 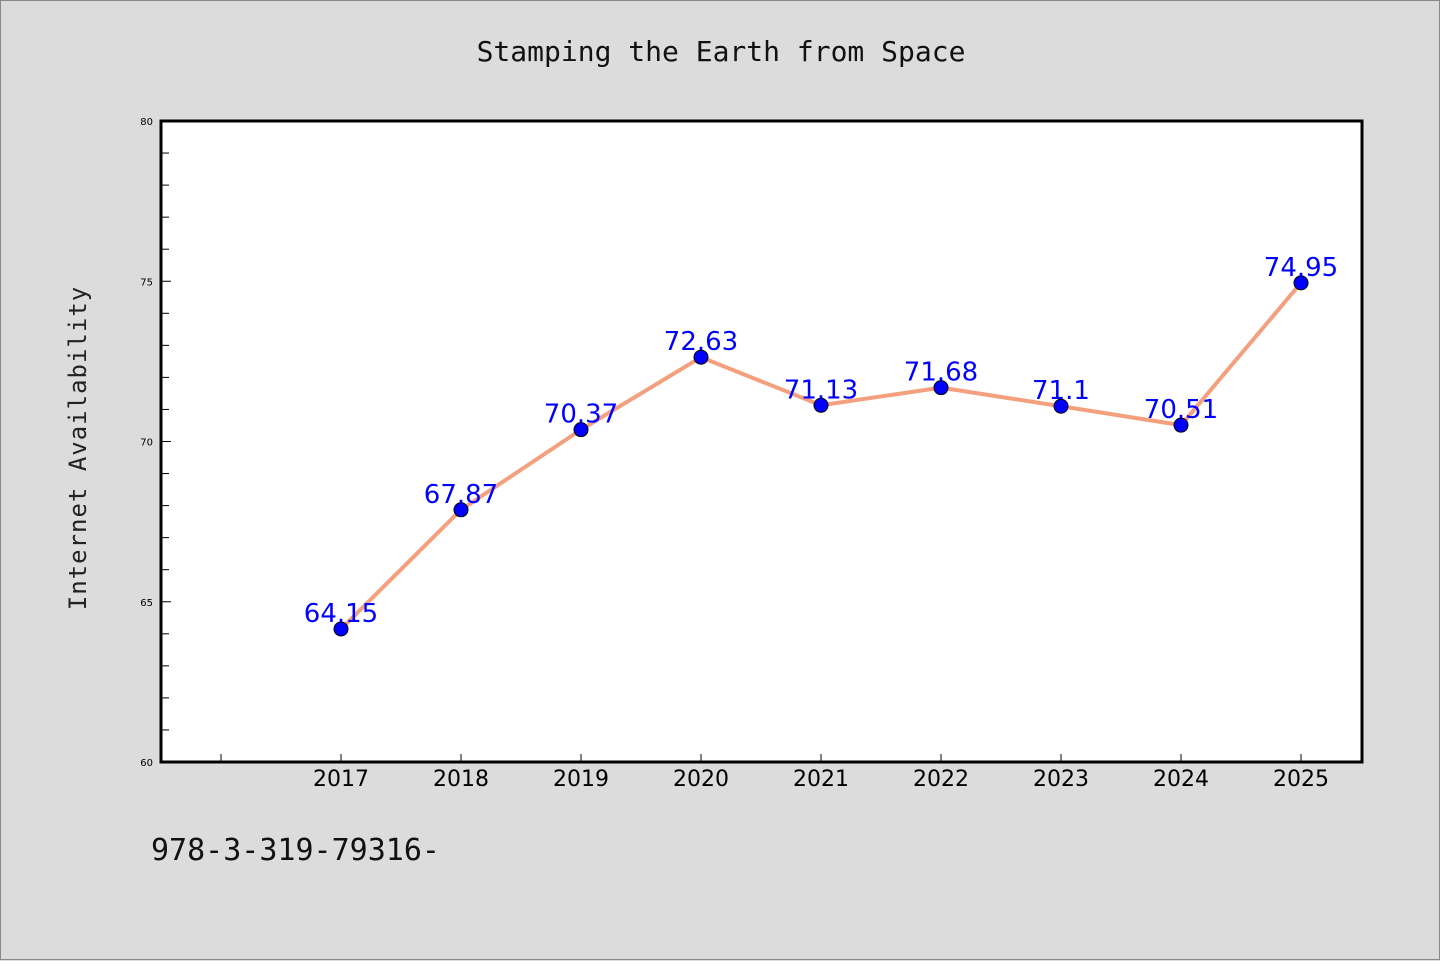 I want to click on x-tick-label: 2022, so click(x=941, y=779).